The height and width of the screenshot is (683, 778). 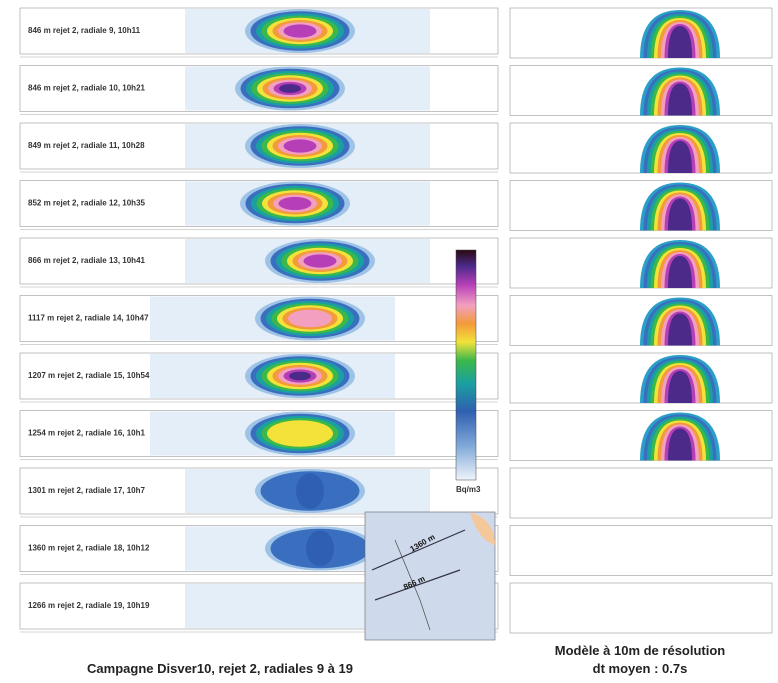 I want to click on colorbar, so click(x=466, y=365).